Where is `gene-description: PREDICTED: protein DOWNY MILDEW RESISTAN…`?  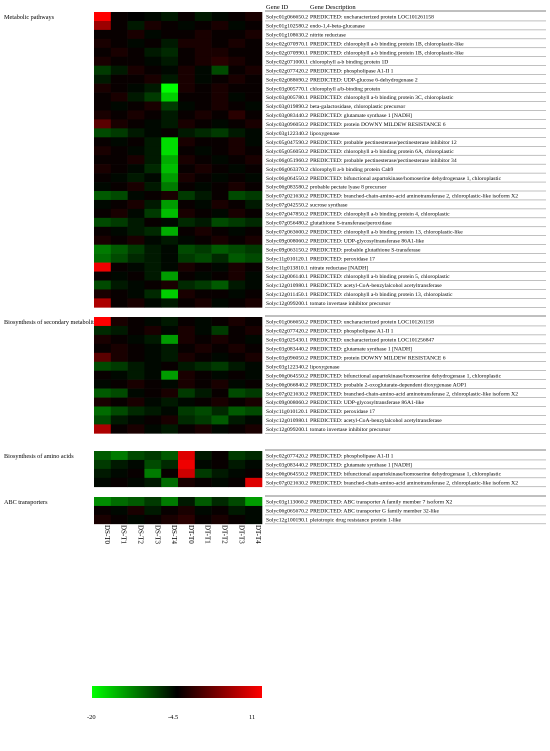 gene-description: PREDICTED: protein DOWNY MILDEW RESISTAN… is located at coordinates (378, 358).